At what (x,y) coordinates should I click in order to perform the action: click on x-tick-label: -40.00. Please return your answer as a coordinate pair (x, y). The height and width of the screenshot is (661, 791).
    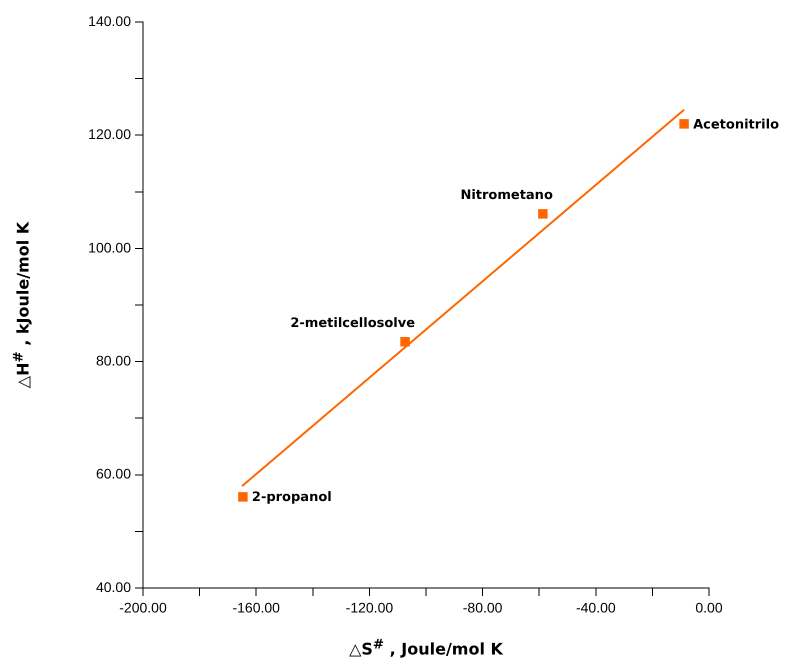
    Looking at the image, I should click on (596, 607).